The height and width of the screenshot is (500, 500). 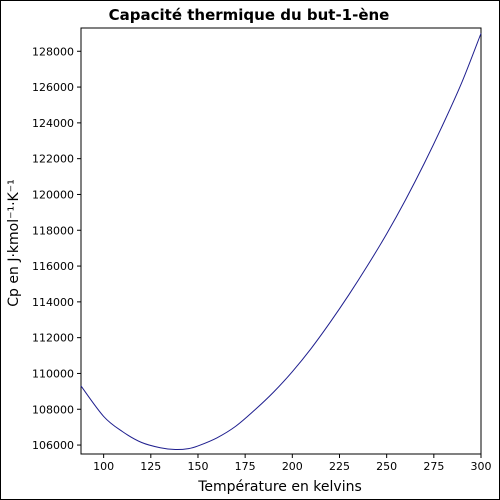 I want to click on y-tick-label: 116000, so click(x=53, y=266).